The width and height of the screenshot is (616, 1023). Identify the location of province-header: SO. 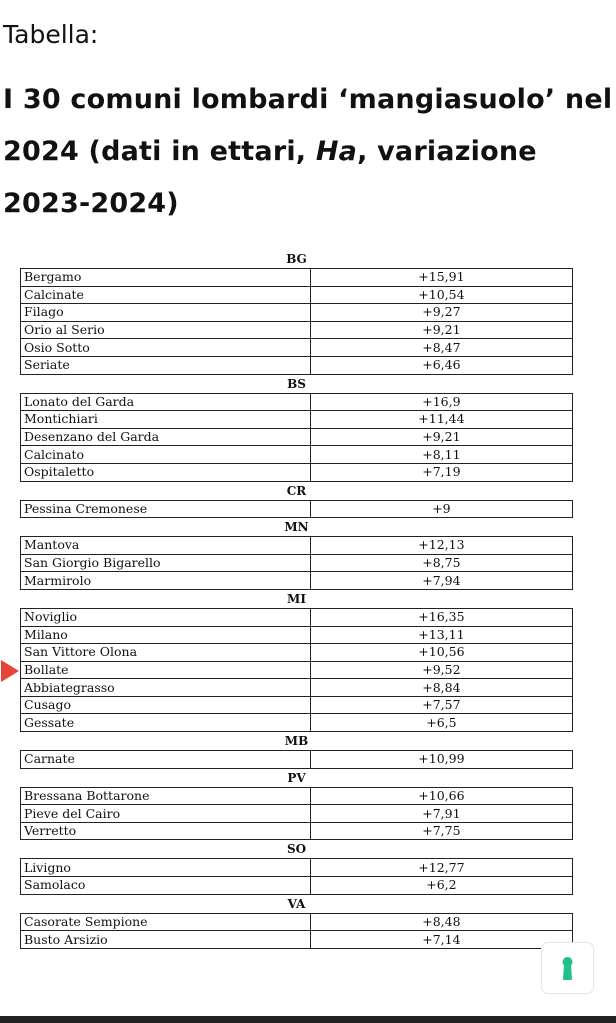
(296, 849).